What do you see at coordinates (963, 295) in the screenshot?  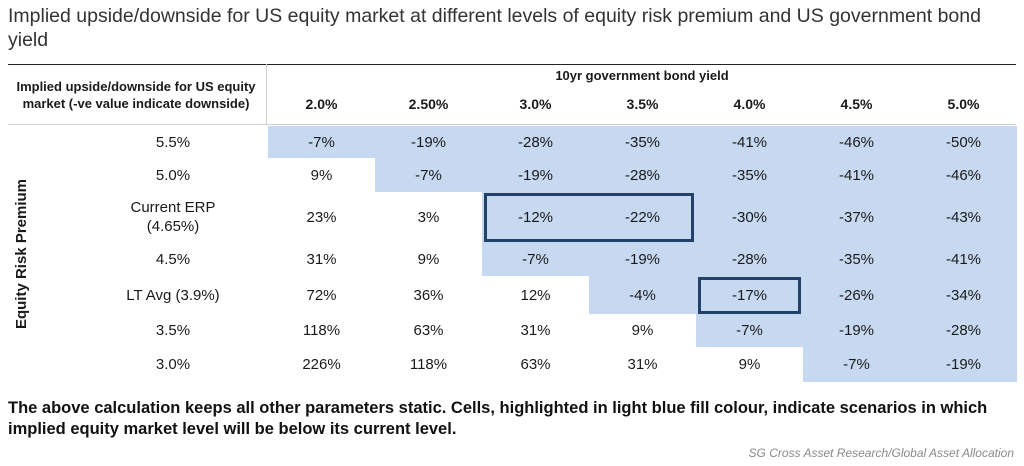 I see `table-cell: -34%` at bounding box center [963, 295].